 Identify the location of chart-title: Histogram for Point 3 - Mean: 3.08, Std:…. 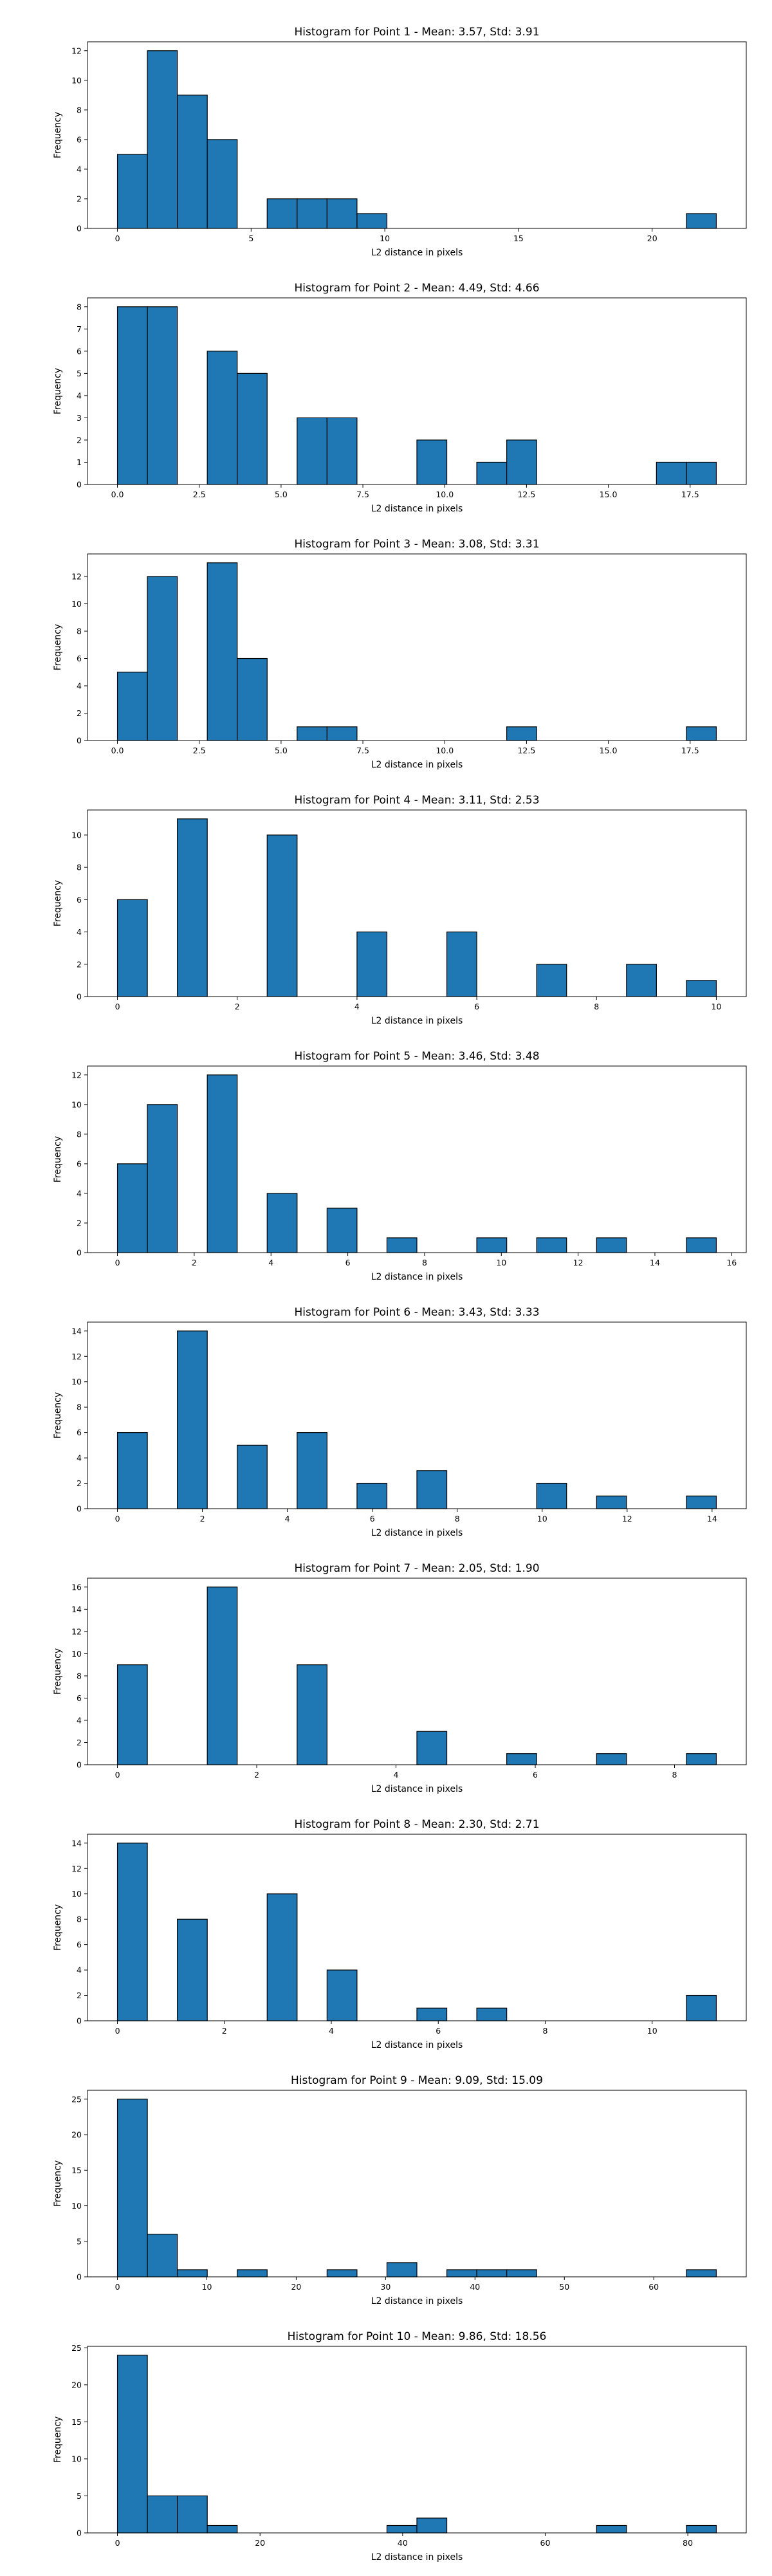
(416, 544).